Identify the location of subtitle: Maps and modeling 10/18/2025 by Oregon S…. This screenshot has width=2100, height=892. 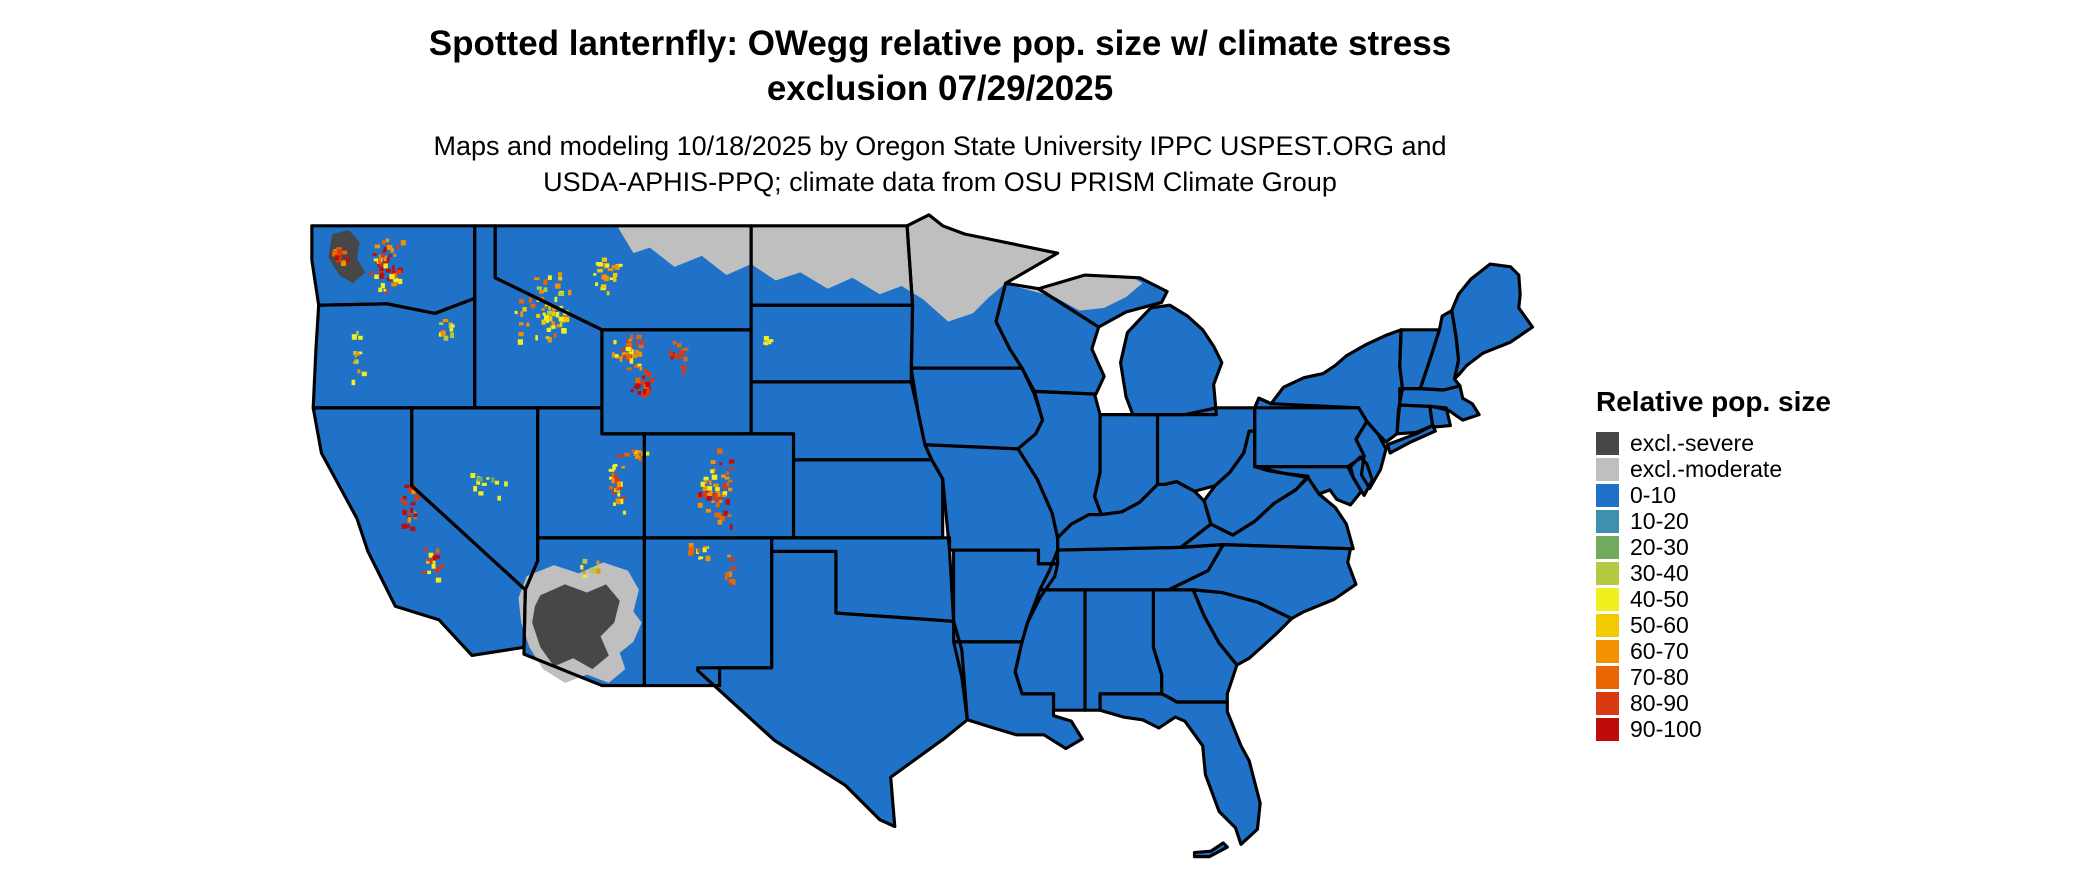
(940, 164).